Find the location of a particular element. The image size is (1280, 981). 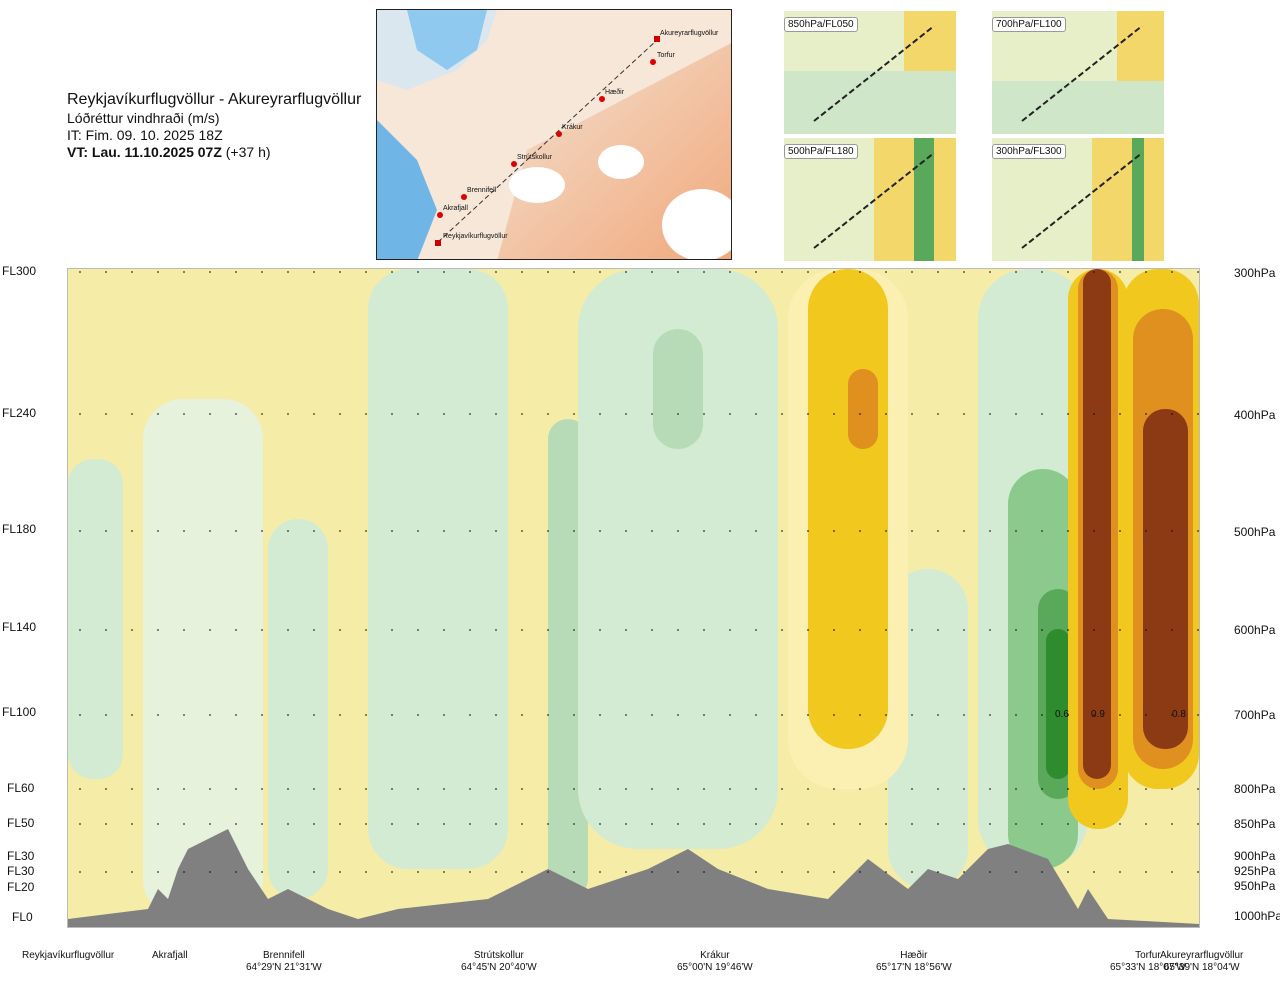

station-akureyri: Akureyrarflugvöllur 65°39'N 18°04'W is located at coordinates (1201, 962).